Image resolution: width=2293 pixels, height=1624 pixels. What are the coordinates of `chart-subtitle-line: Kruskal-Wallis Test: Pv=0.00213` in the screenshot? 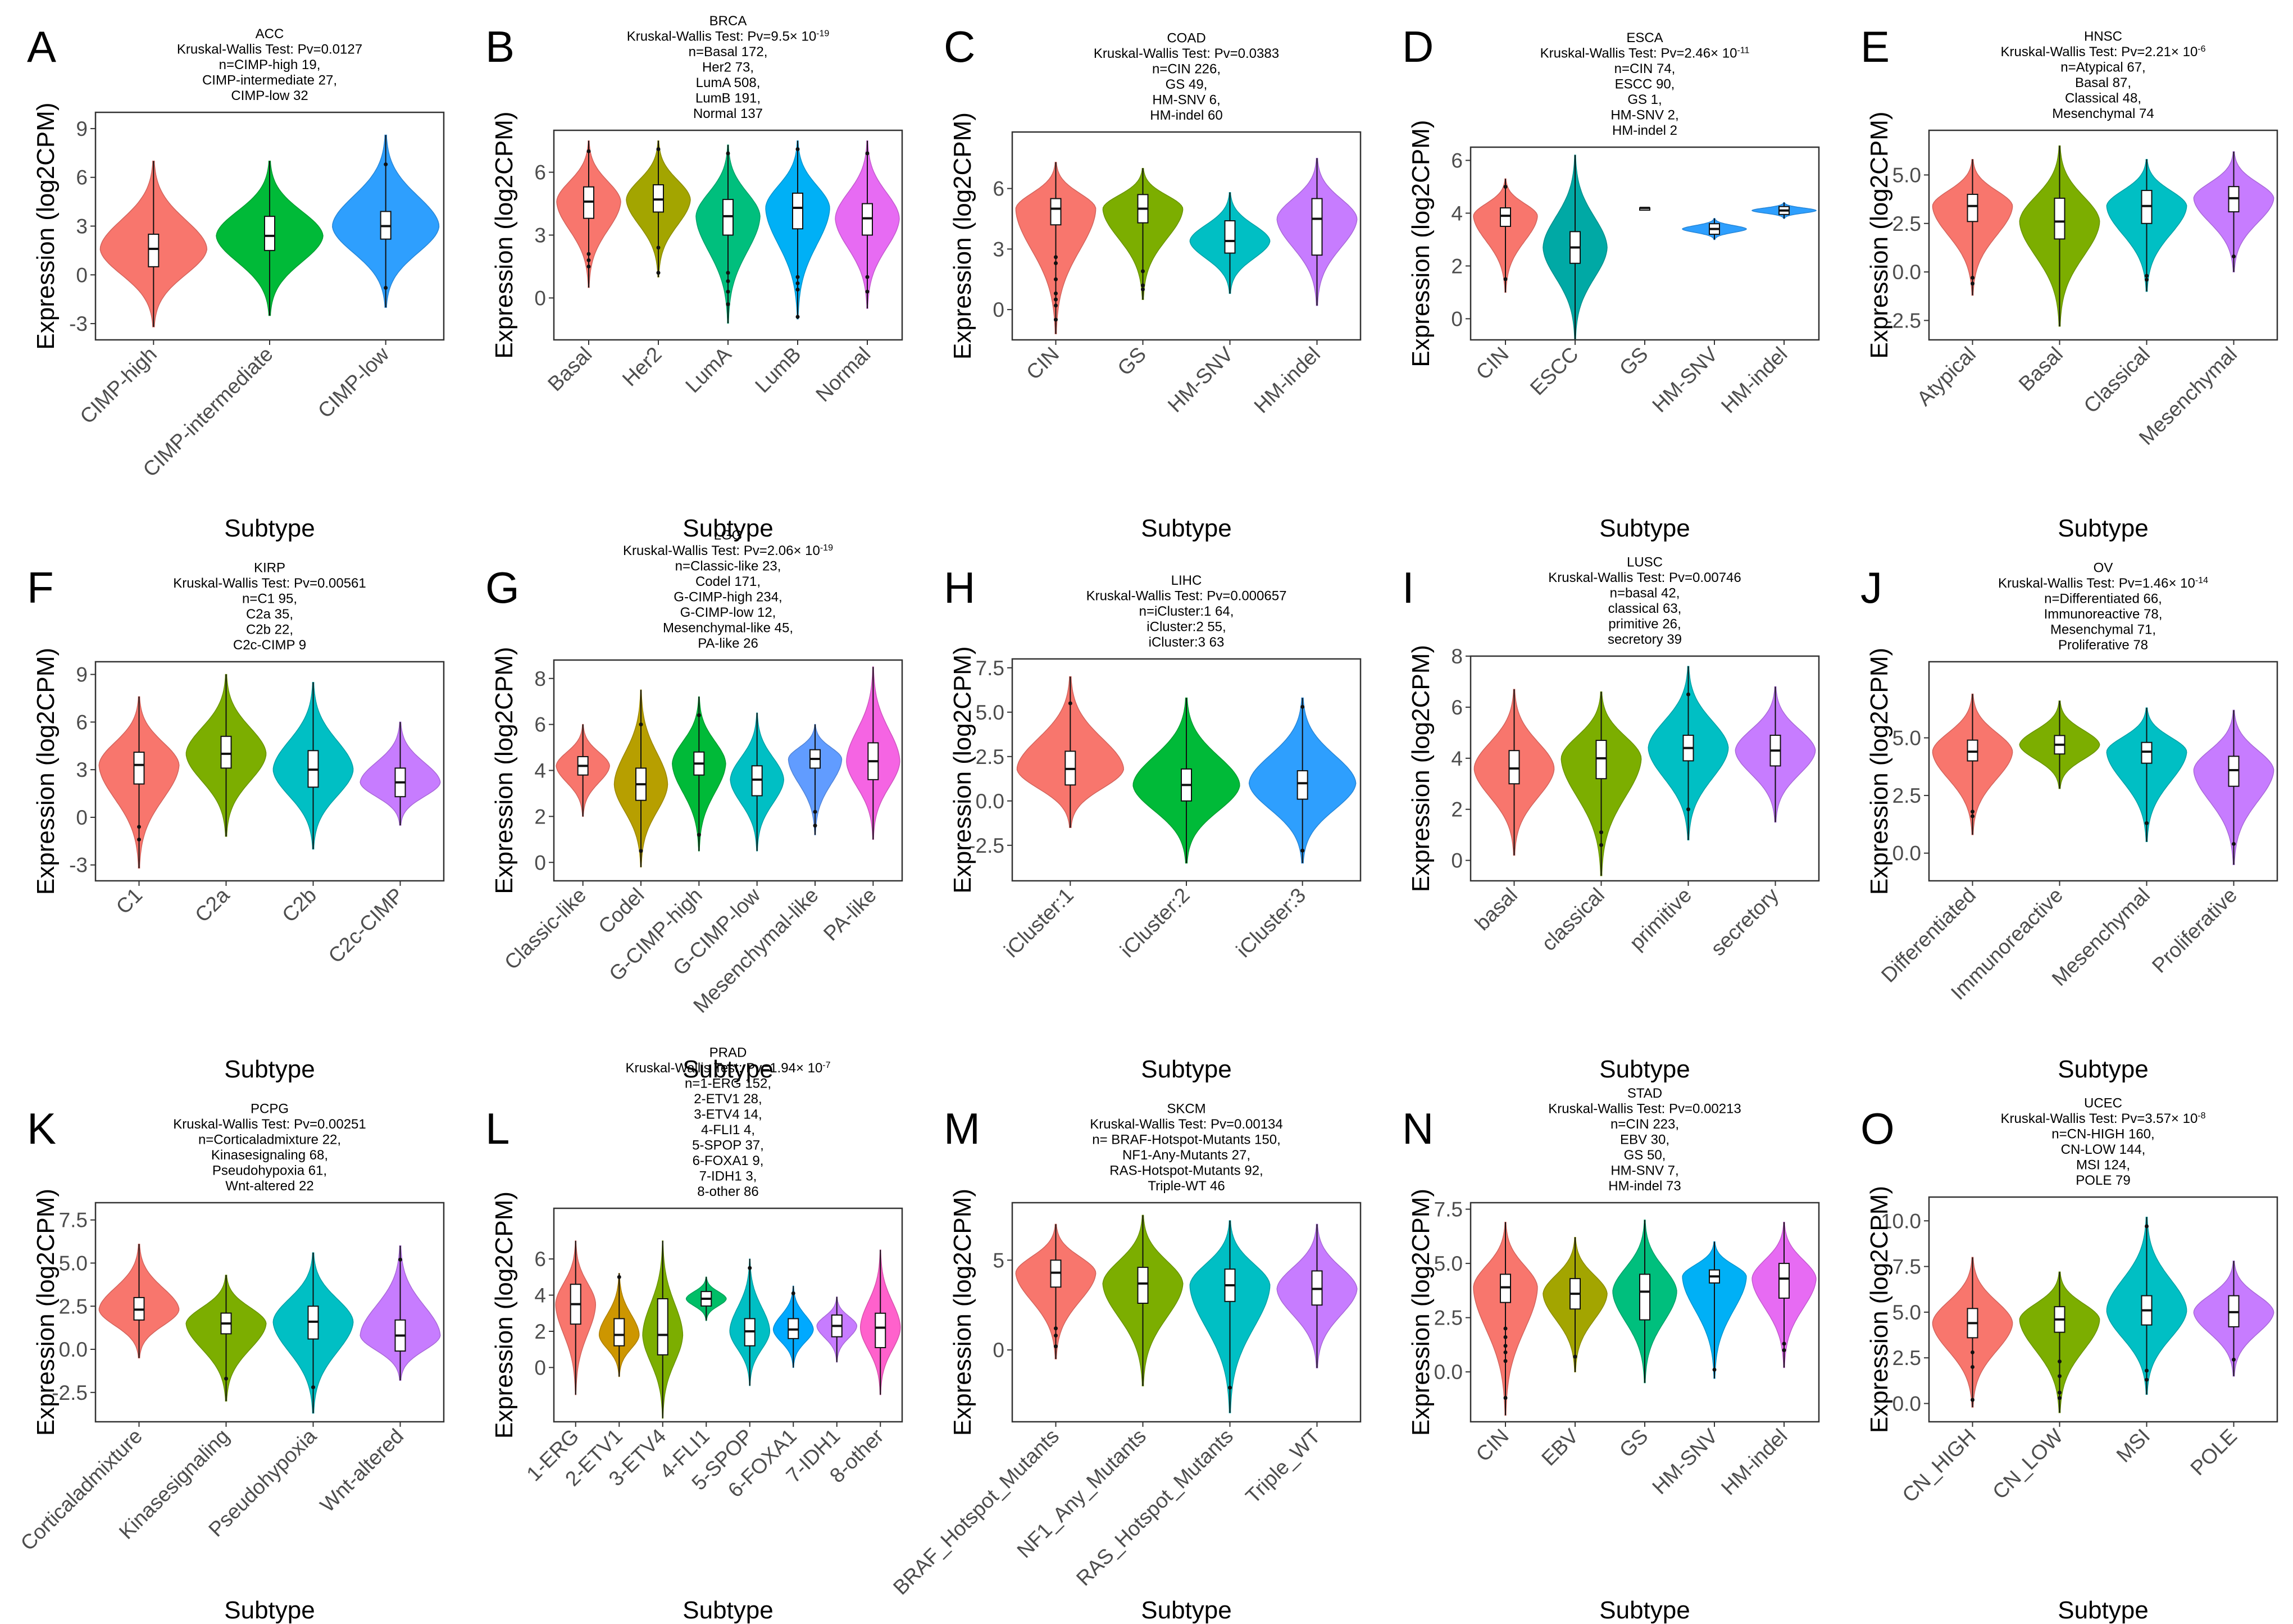 It's located at (1644, 1109).